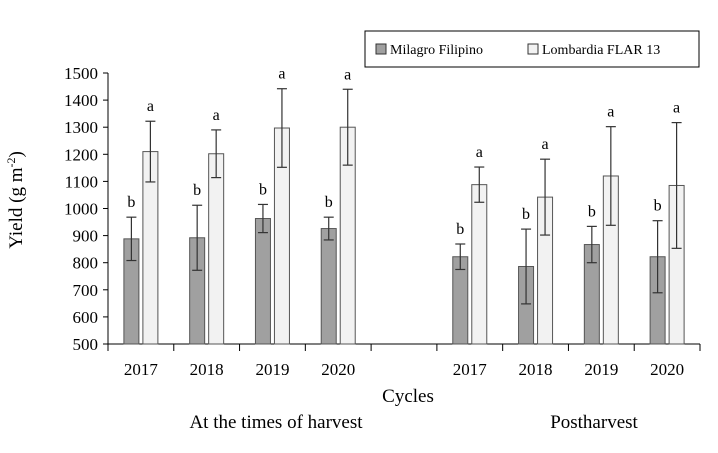 The image size is (718, 453). Describe the element at coordinates (86, 344) in the screenshot. I see `y-tick-label: 500` at that location.